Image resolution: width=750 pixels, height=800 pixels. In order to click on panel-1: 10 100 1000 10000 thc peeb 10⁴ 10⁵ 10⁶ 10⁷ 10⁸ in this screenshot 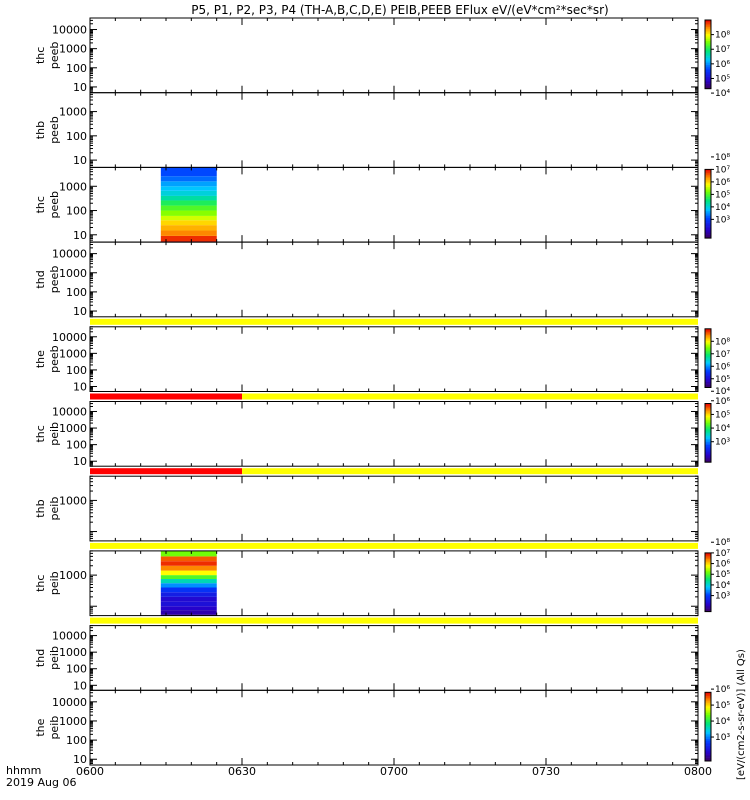, I will do `click(382, 58)`.